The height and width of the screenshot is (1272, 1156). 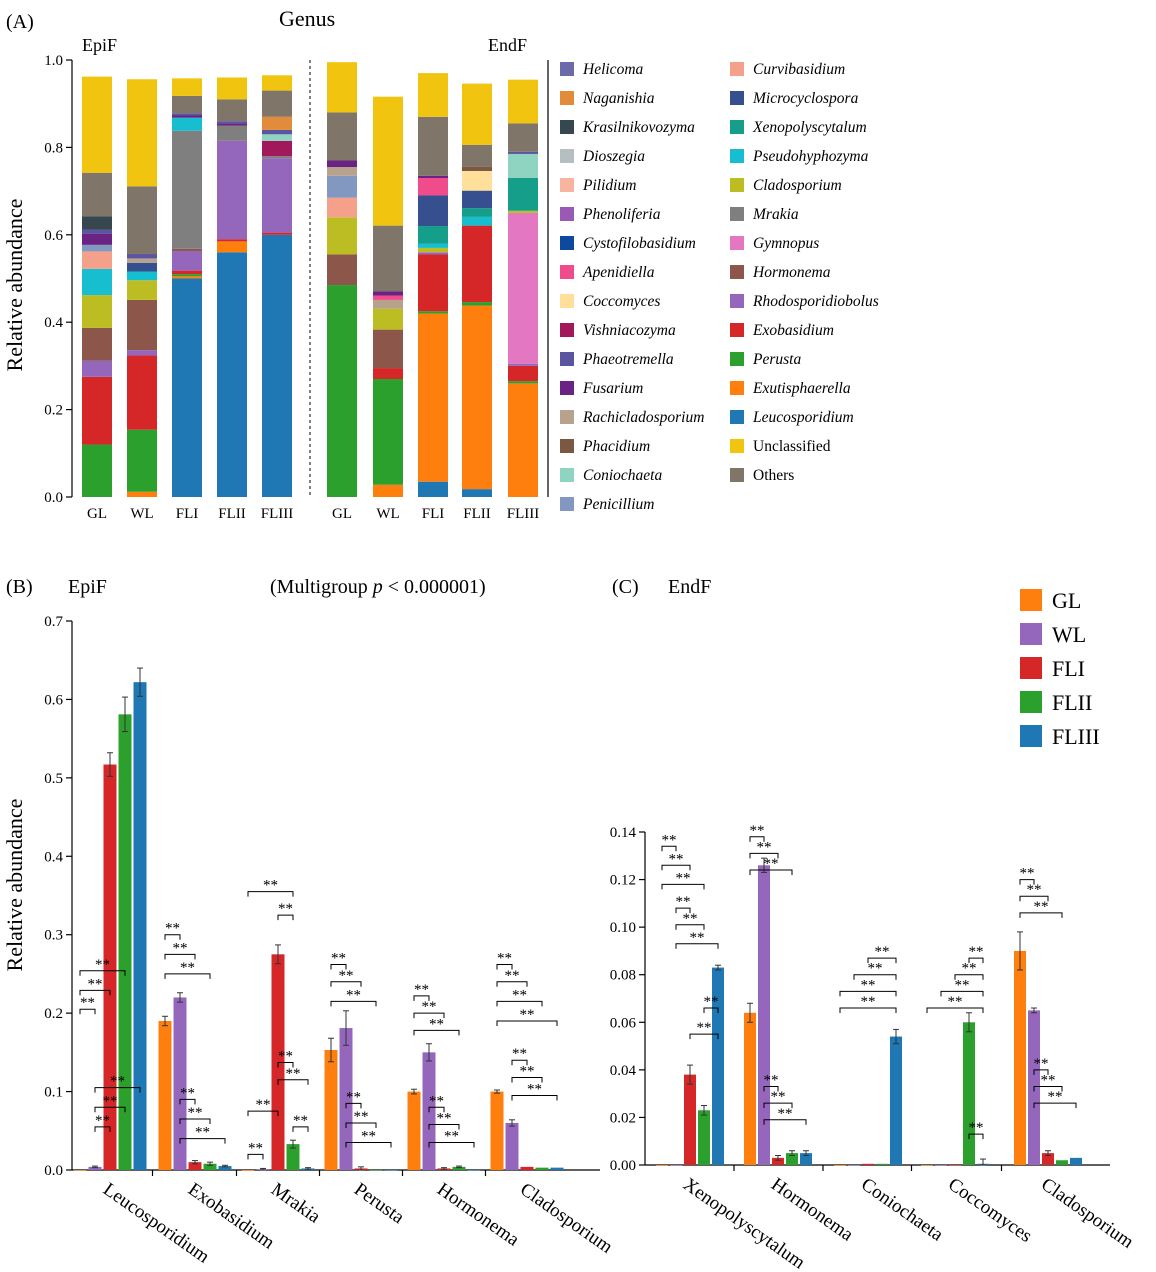 What do you see at coordinates (277, 123) in the screenshot?
I see `stacked-segment-naganishia` at bounding box center [277, 123].